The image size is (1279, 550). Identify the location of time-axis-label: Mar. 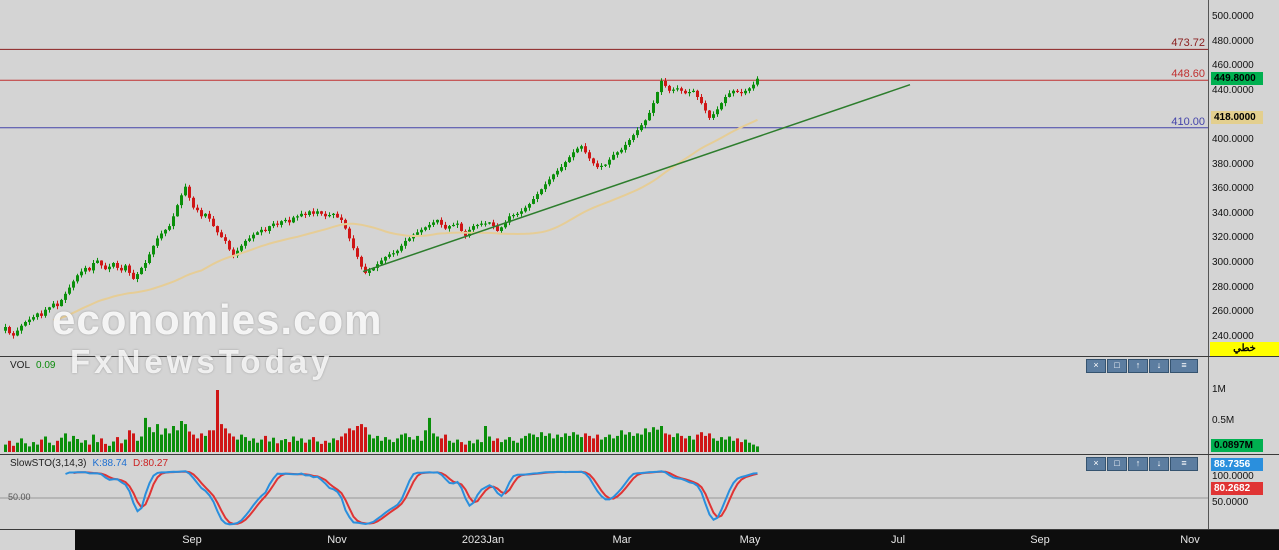
(622, 540).